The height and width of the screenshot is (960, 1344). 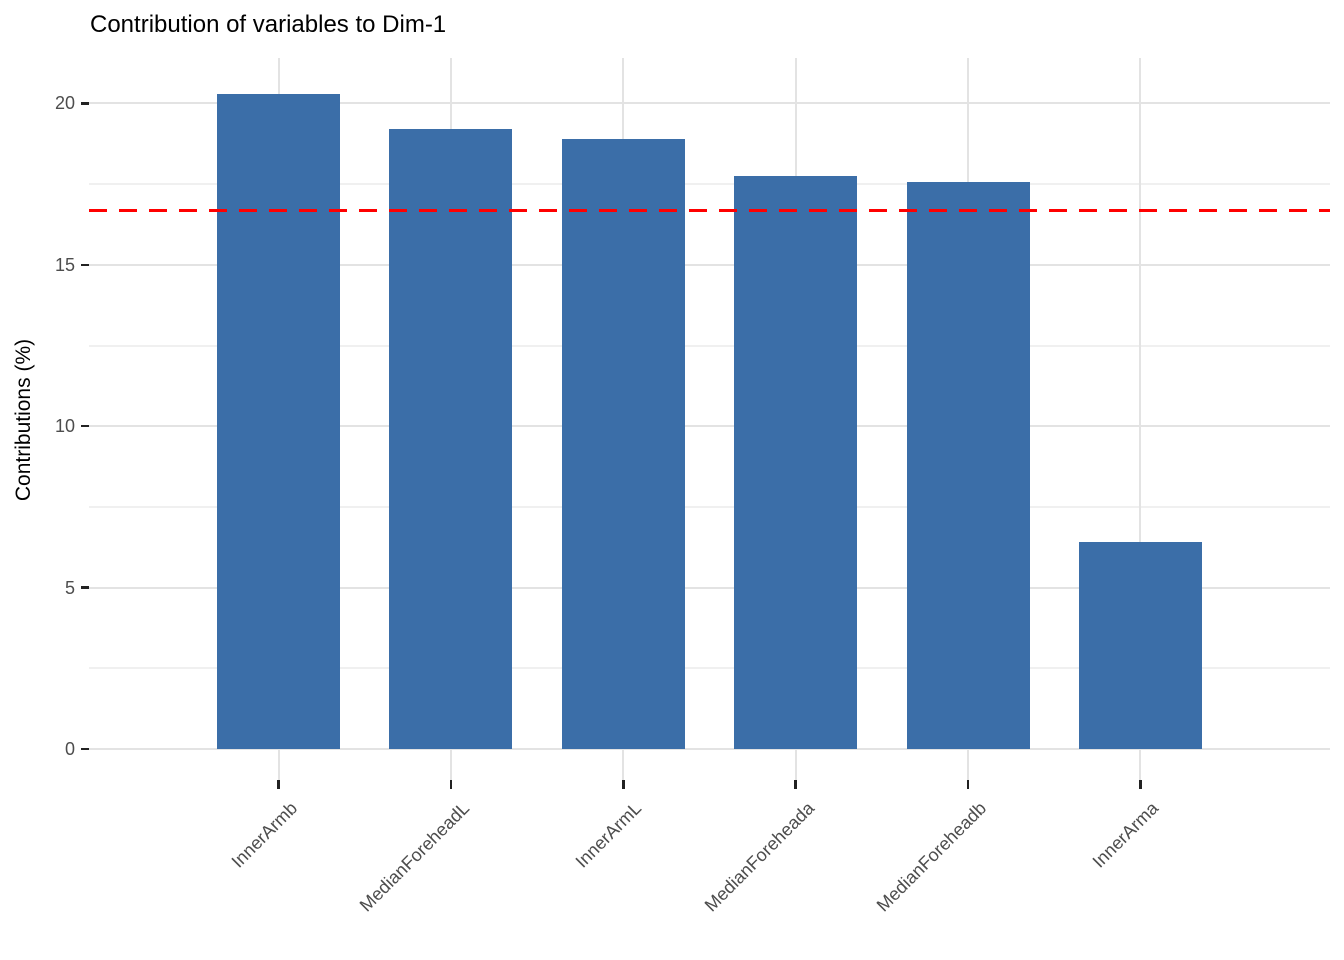 What do you see at coordinates (623, 443) in the screenshot?
I see `bar-InnerArmL` at bounding box center [623, 443].